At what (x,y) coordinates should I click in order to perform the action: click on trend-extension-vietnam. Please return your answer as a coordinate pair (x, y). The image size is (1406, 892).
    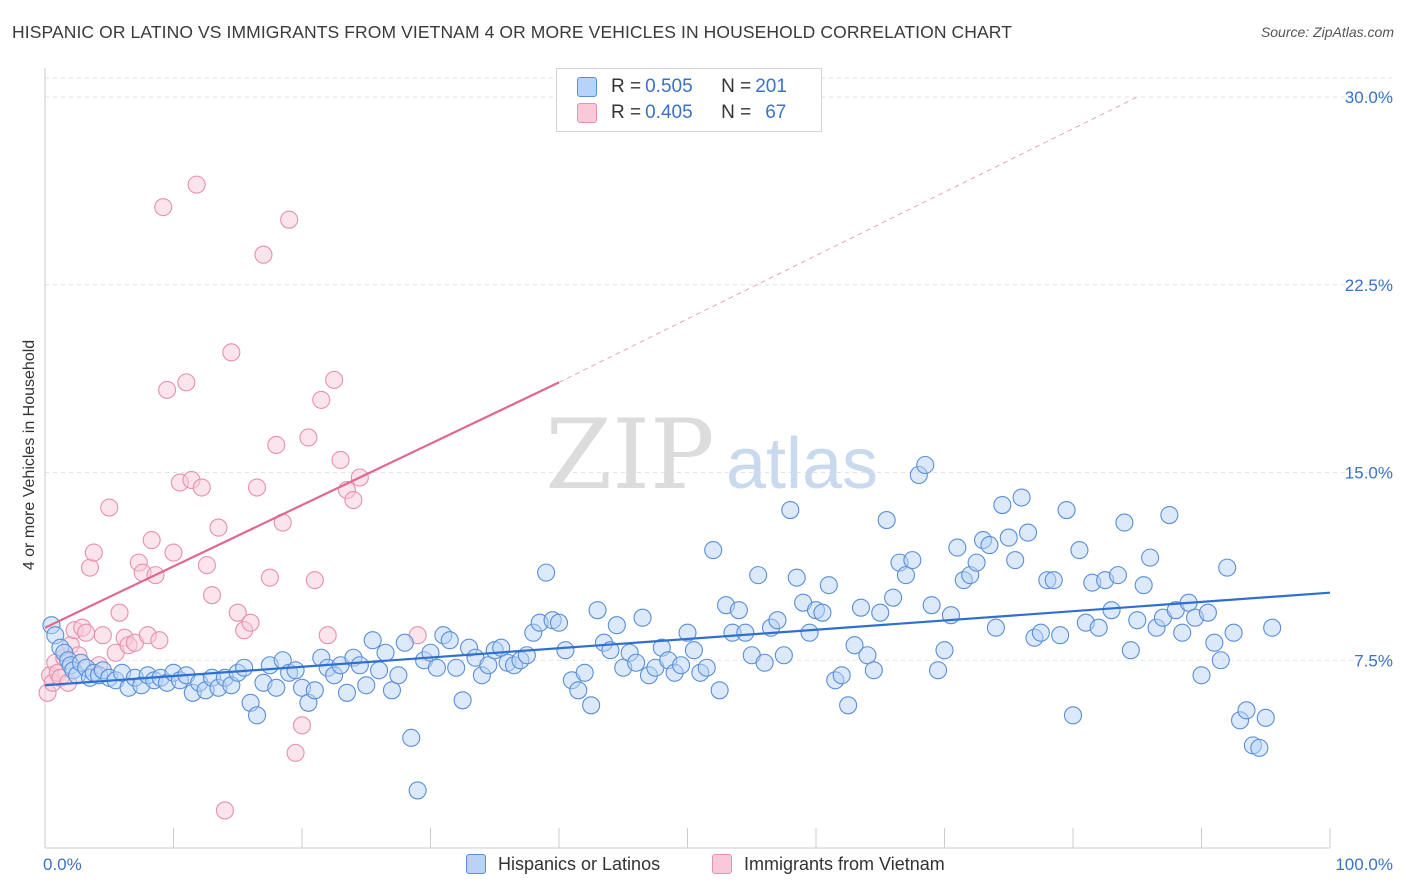
    Looking at the image, I should click on (848, 239).